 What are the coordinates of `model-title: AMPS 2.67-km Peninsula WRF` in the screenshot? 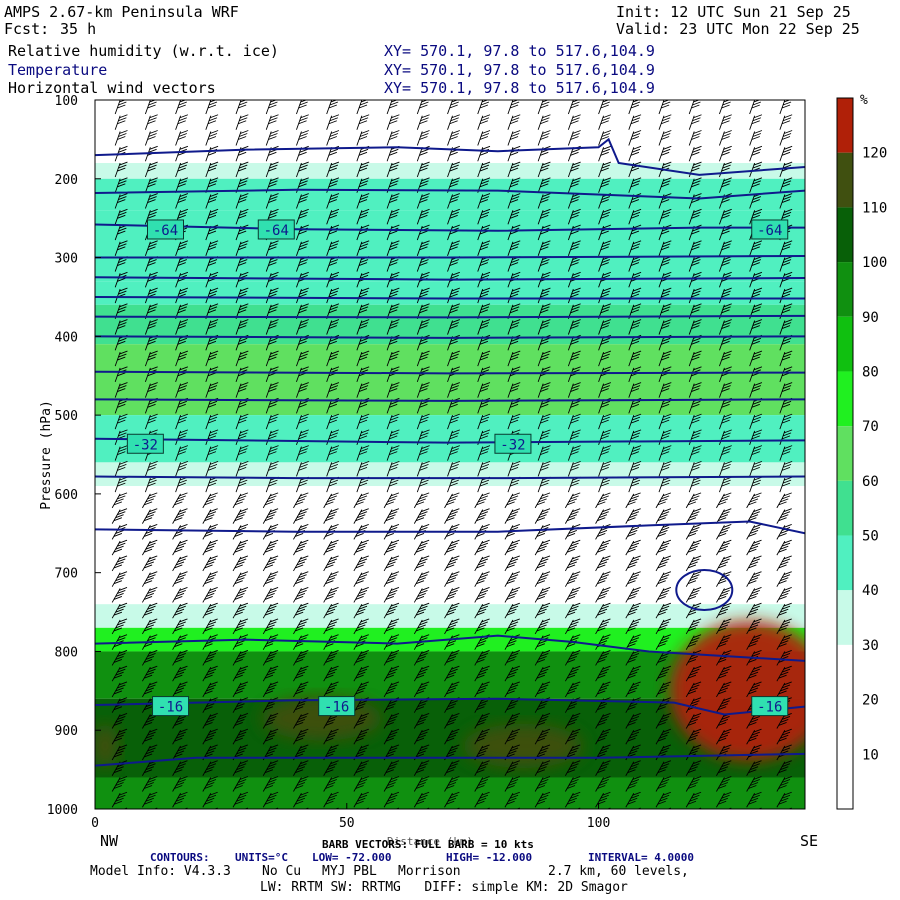 It's located at (121, 12).